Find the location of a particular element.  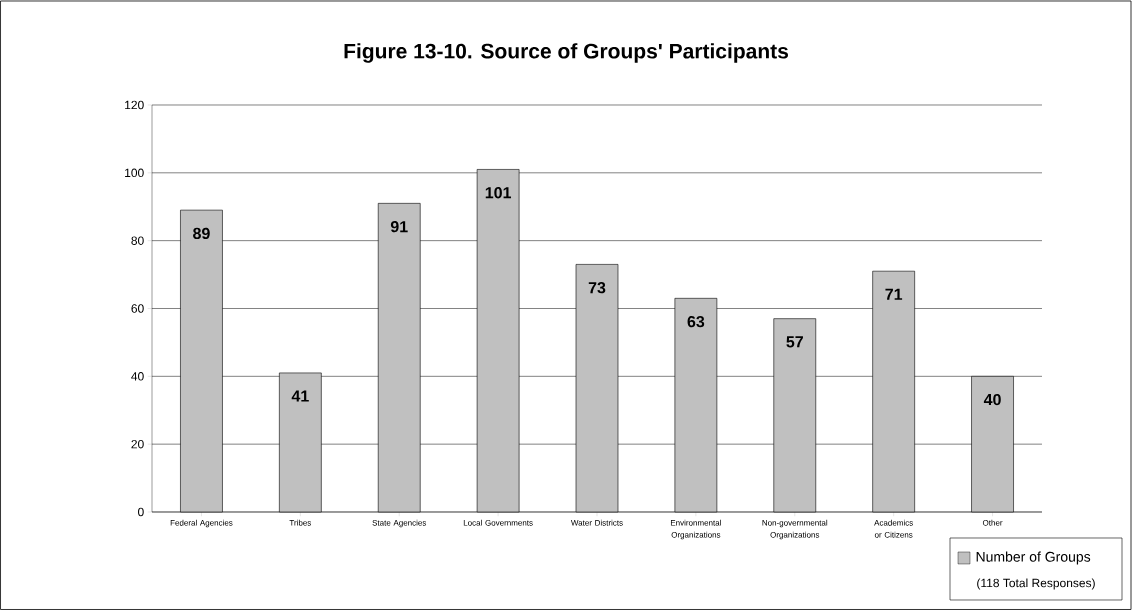

data-label: 91 is located at coordinates (399, 226).